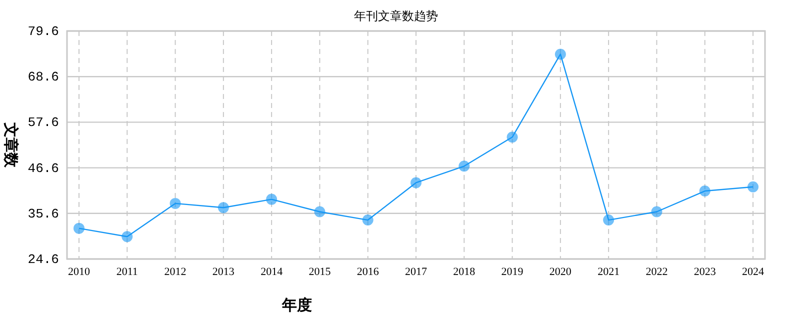 Image resolution: width=790 pixels, height=330 pixels. I want to click on x-tick-label: 2021, so click(609, 272).